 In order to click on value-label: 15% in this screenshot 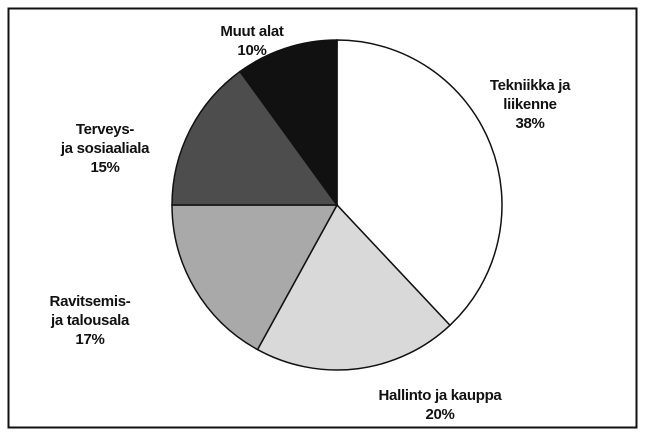, I will do `click(105, 167)`.